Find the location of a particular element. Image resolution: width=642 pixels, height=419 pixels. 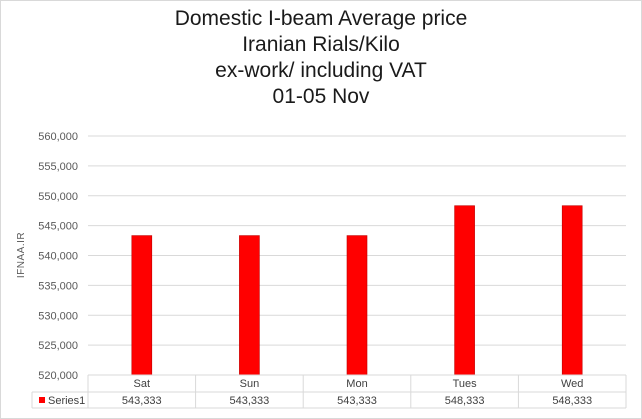

y-tick-label: 535,000 is located at coordinates (58, 286).